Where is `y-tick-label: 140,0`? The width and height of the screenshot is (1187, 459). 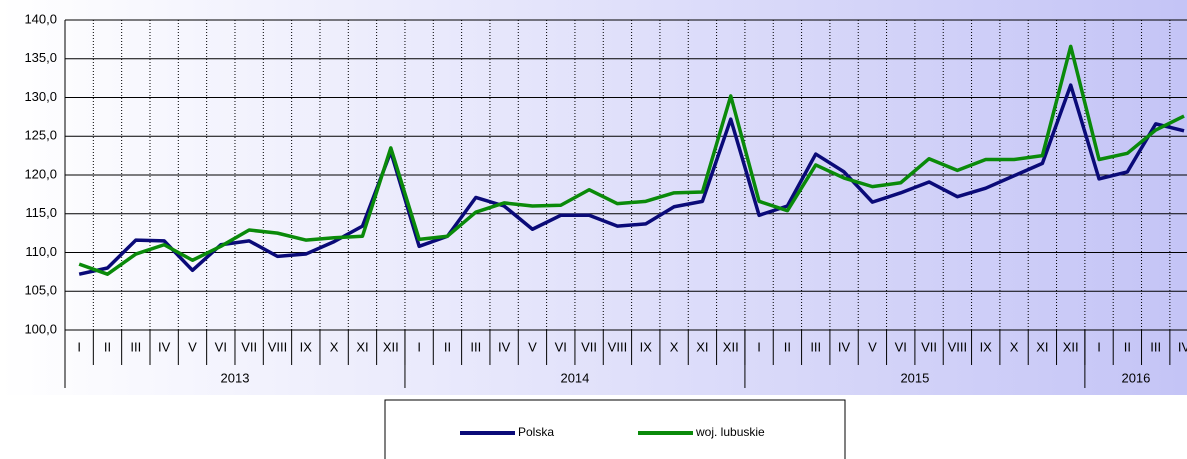 y-tick-label: 140,0 is located at coordinates (40, 18).